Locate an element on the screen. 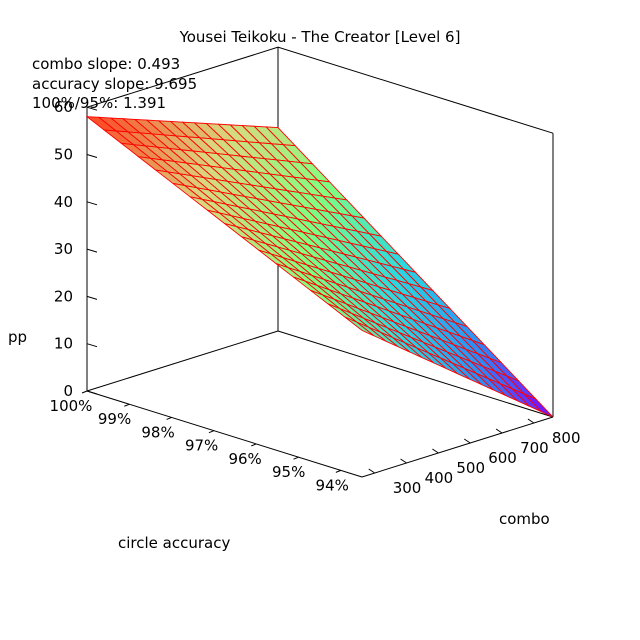  y-axis-label: combo is located at coordinates (524, 519).